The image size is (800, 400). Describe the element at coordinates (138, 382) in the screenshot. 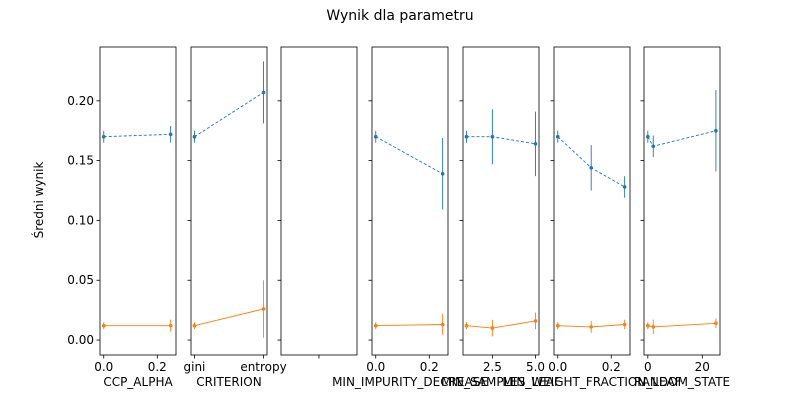

I see `x-axis-label: CCP_ALPHA` at that location.